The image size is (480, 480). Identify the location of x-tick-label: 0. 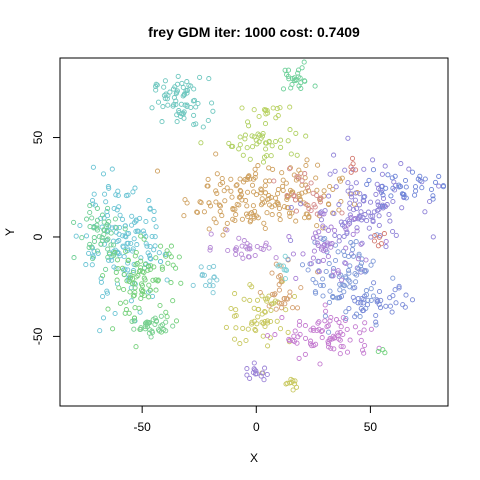
(256, 427).